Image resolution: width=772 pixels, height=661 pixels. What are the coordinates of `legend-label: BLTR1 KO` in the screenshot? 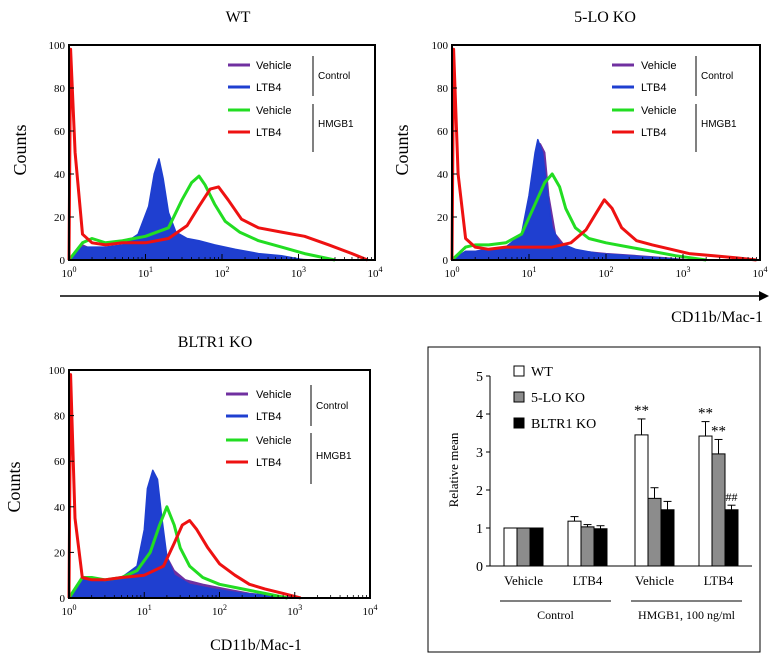 It's located at (563, 424).